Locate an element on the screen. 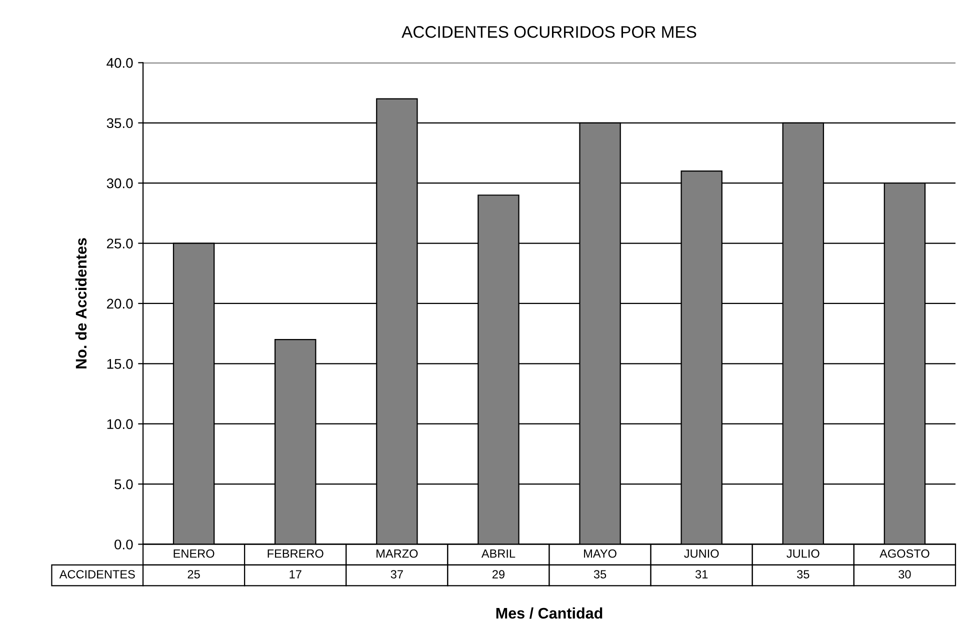  data-label: 29 is located at coordinates (498, 574).